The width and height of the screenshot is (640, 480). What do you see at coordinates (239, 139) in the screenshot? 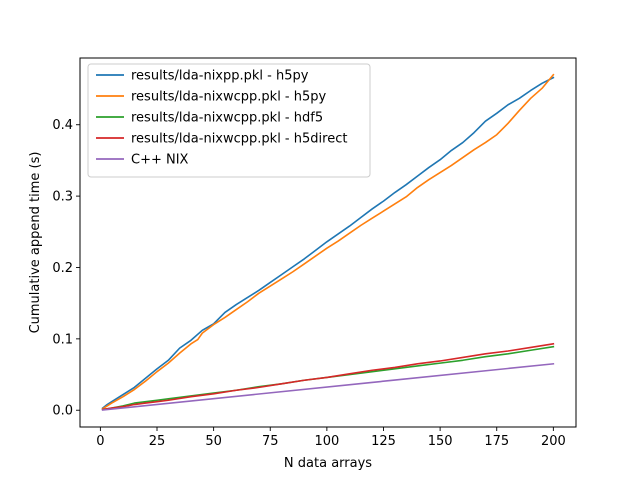
I see `legend-label-4: results/lda-nixwcpp.pkl - h5direct` at bounding box center [239, 139].